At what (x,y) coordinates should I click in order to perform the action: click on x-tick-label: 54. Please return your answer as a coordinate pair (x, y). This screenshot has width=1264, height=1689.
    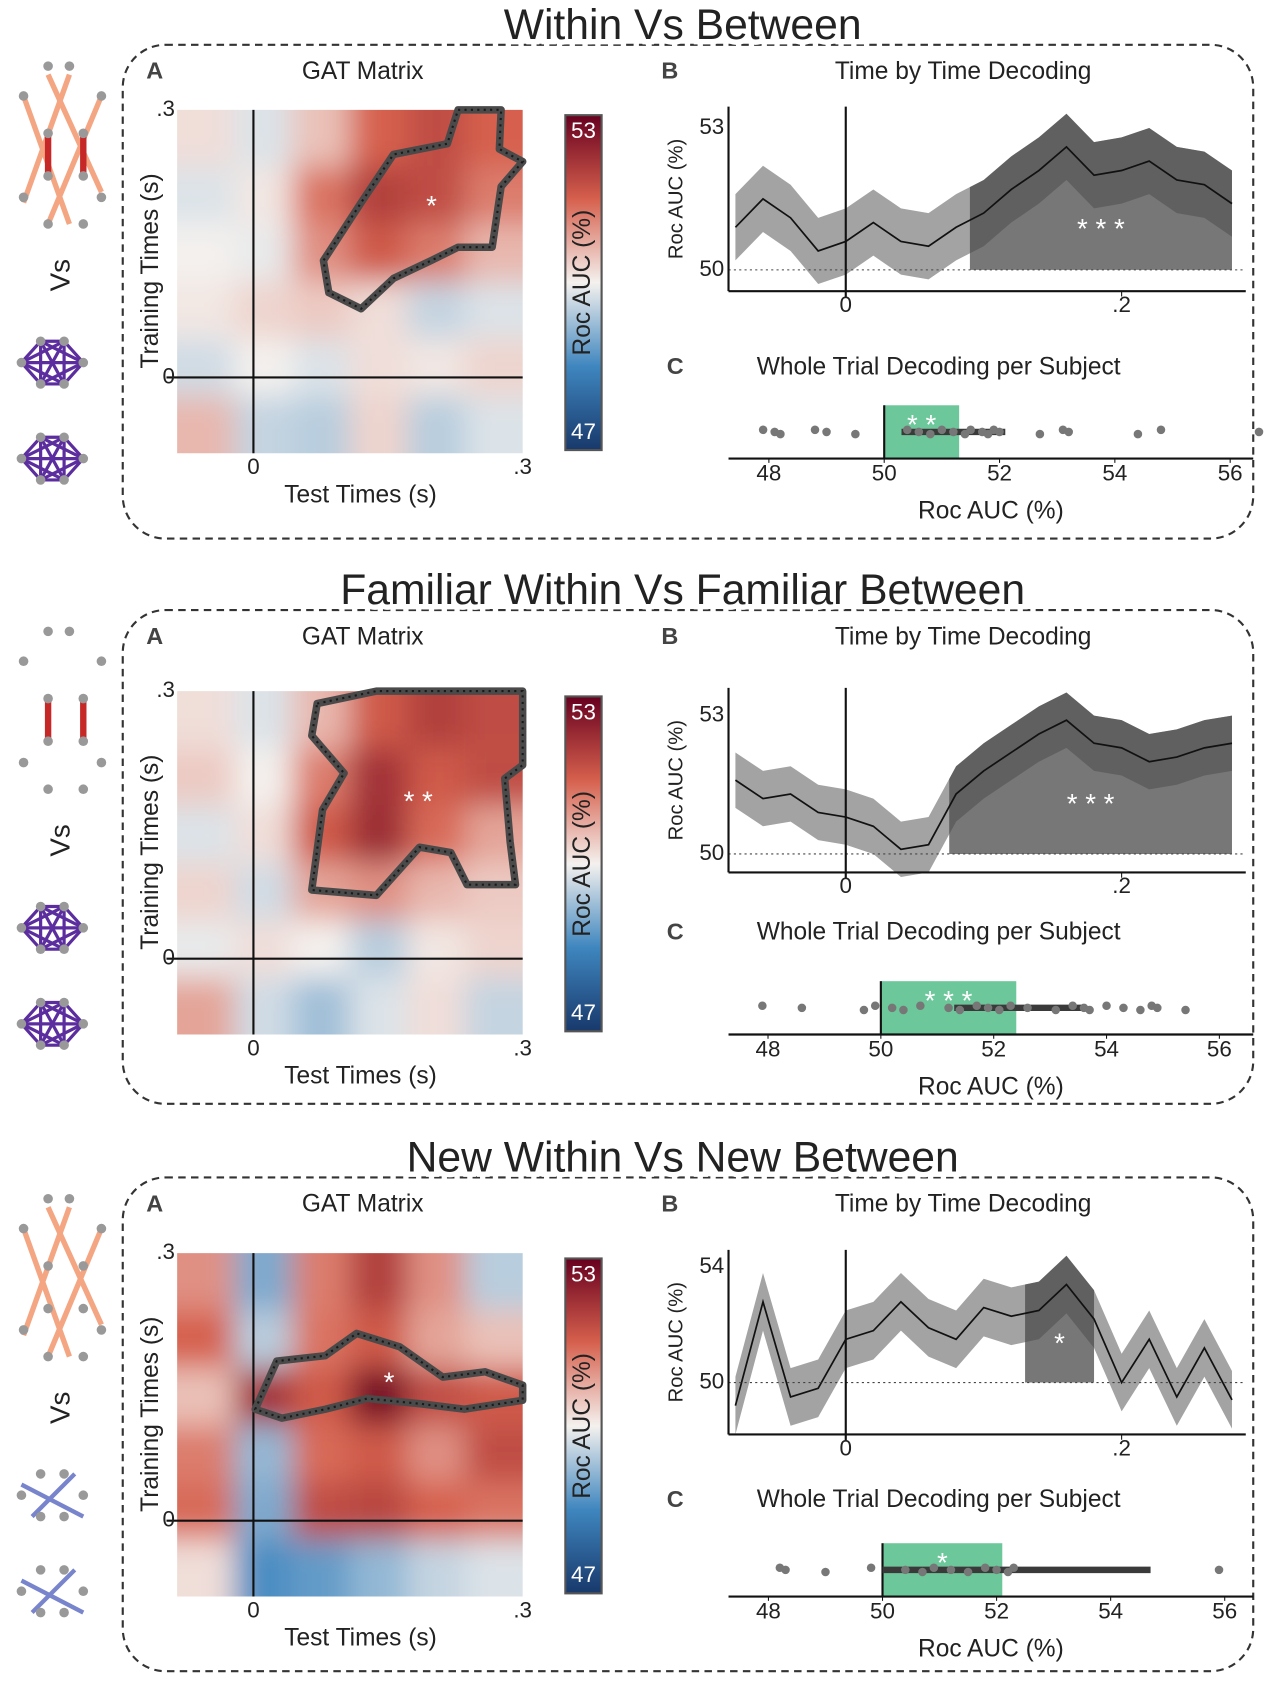
    Looking at the image, I should click on (1106, 1048).